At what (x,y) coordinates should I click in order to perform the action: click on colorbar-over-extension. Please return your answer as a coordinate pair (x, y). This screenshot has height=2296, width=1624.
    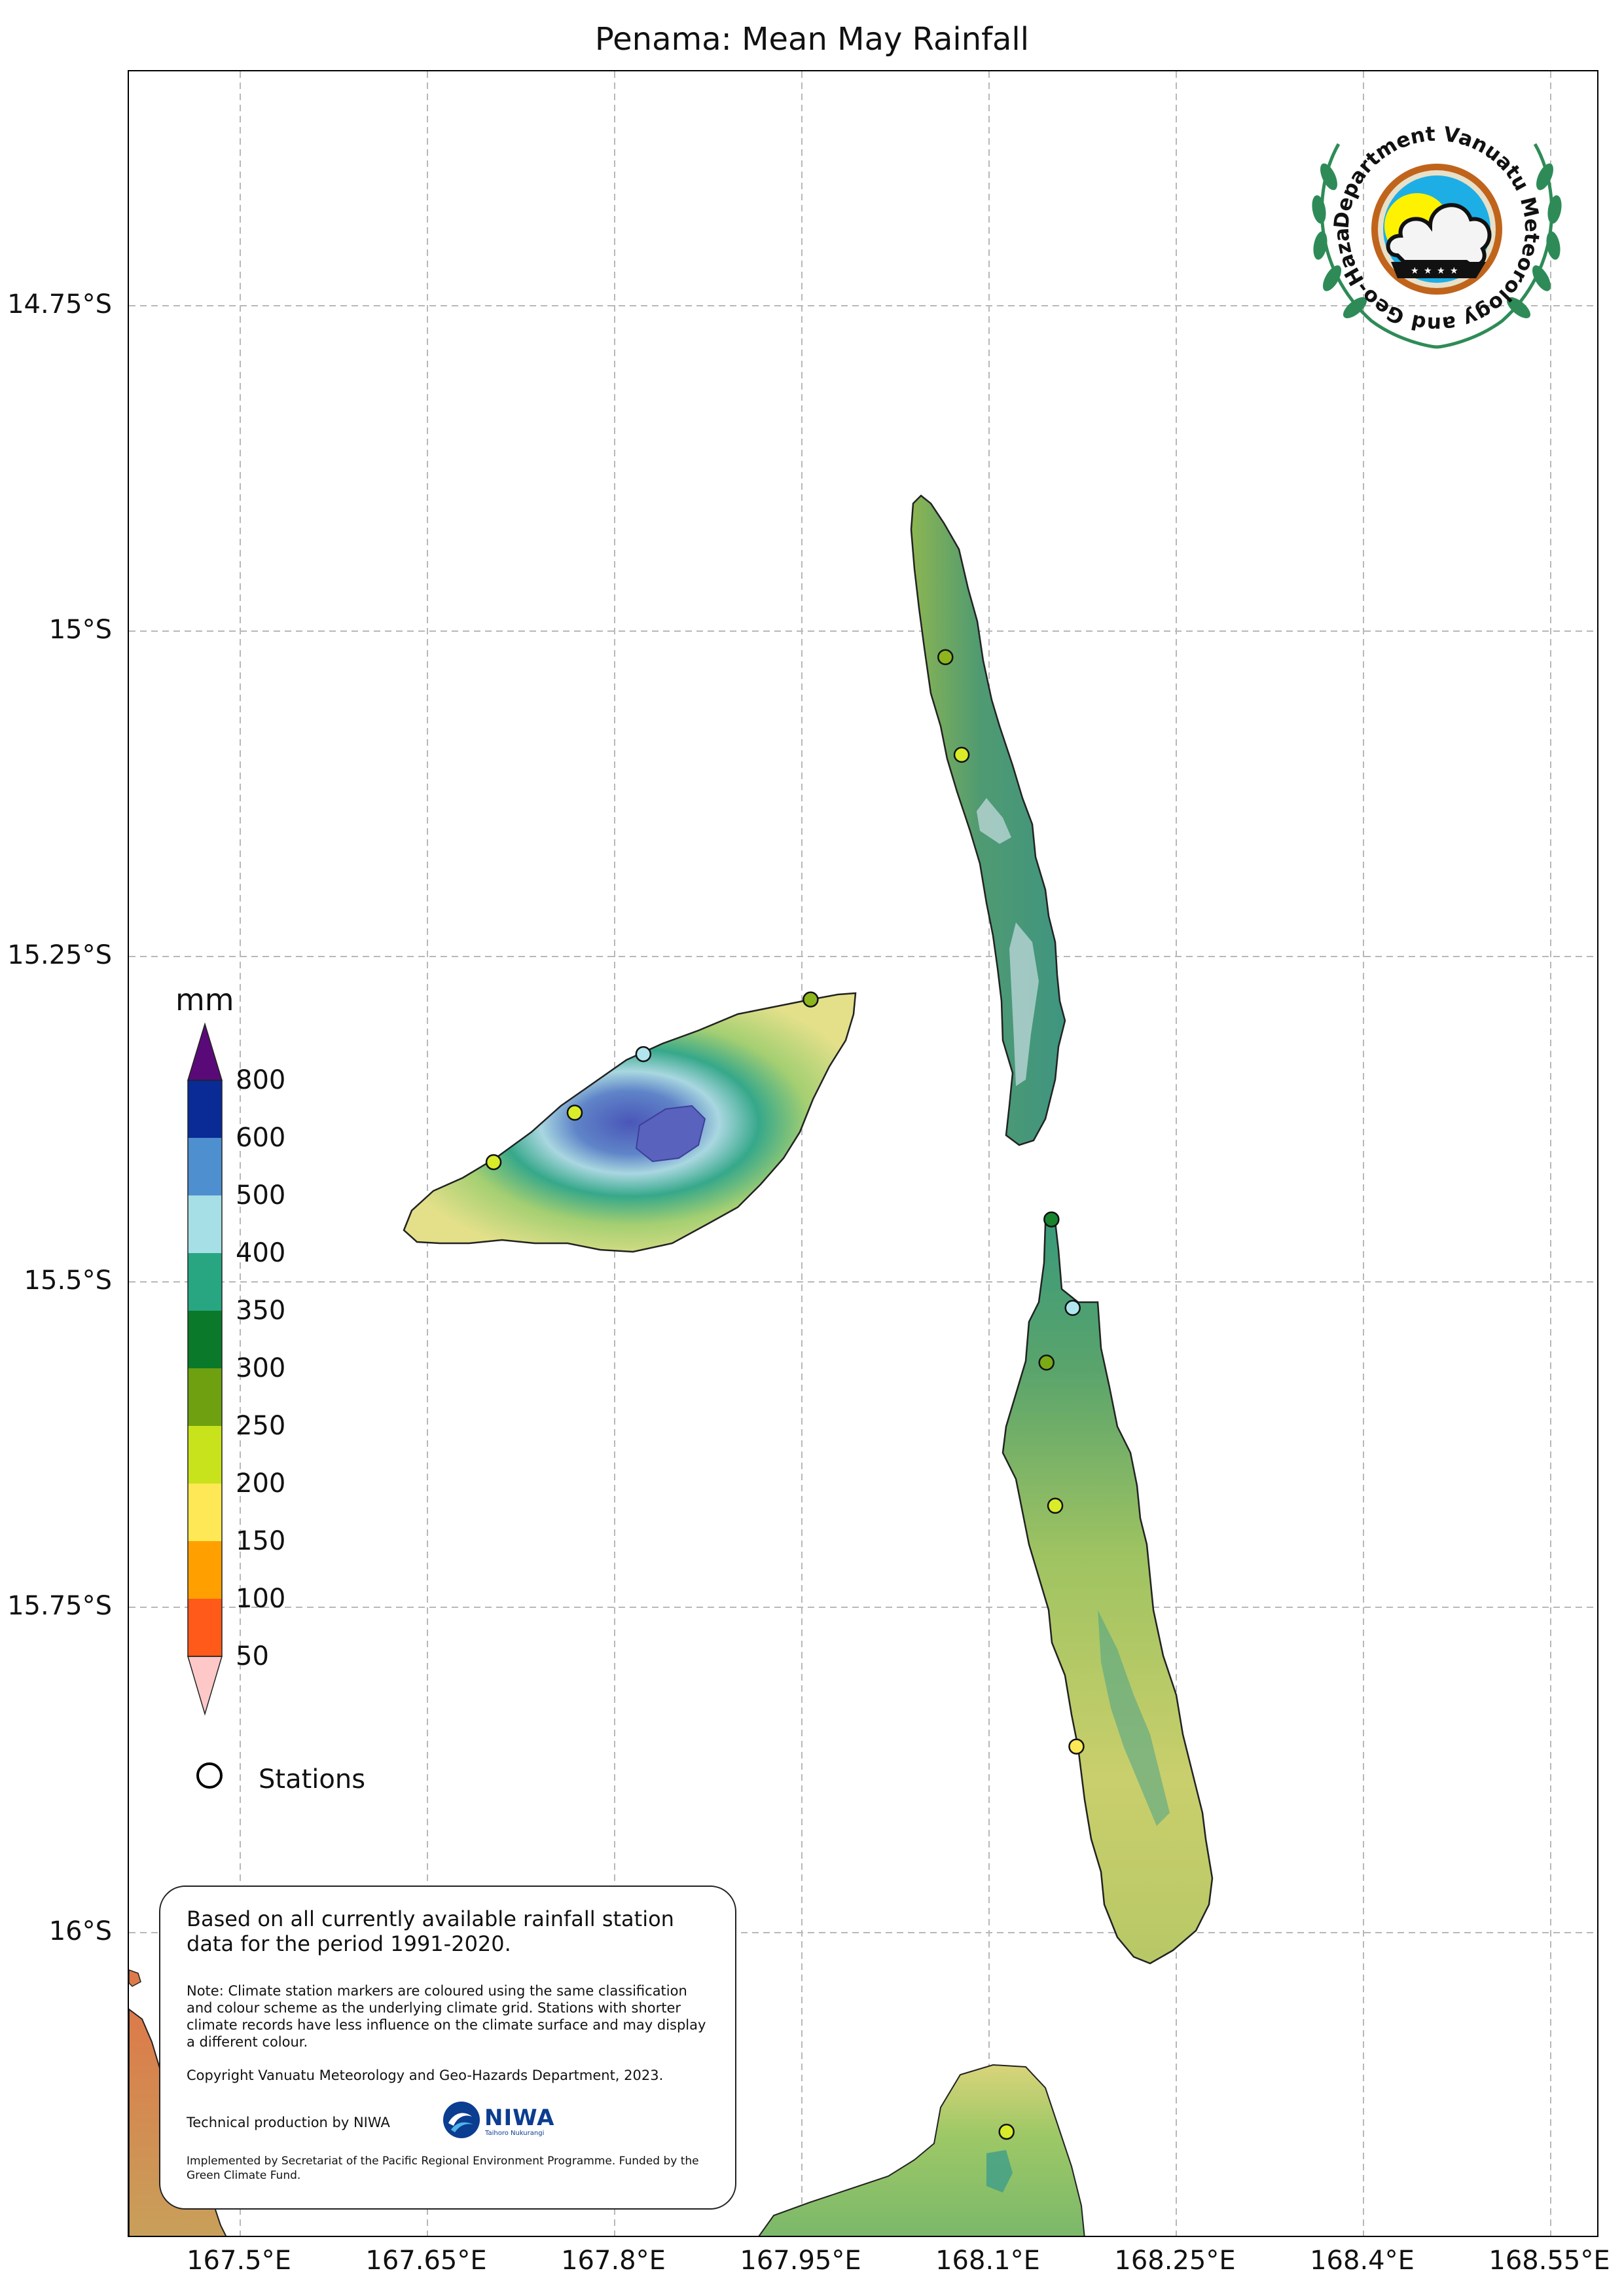
    Looking at the image, I should click on (205, 1052).